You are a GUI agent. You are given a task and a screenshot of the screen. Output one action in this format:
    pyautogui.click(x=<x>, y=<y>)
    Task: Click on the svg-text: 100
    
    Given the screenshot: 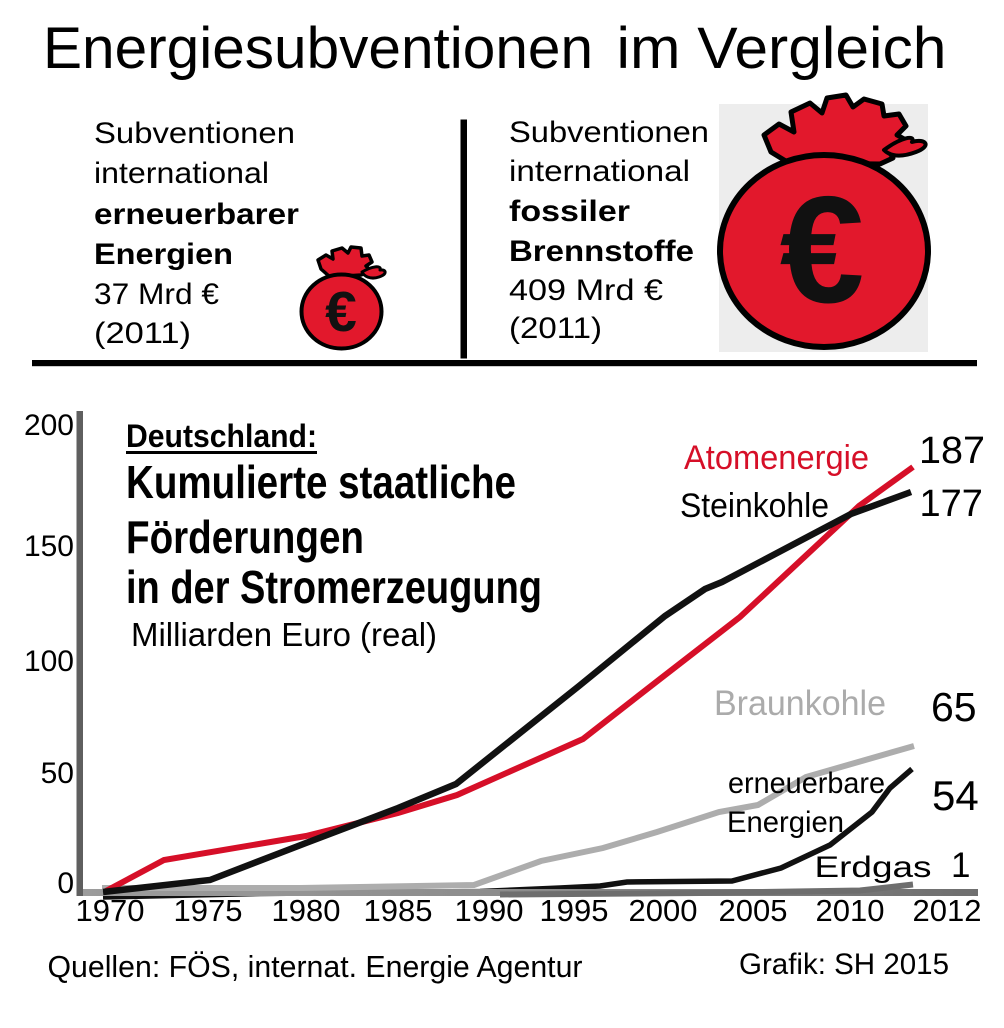 What is the action you would take?
    pyautogui.click(x=49, y=661)
    